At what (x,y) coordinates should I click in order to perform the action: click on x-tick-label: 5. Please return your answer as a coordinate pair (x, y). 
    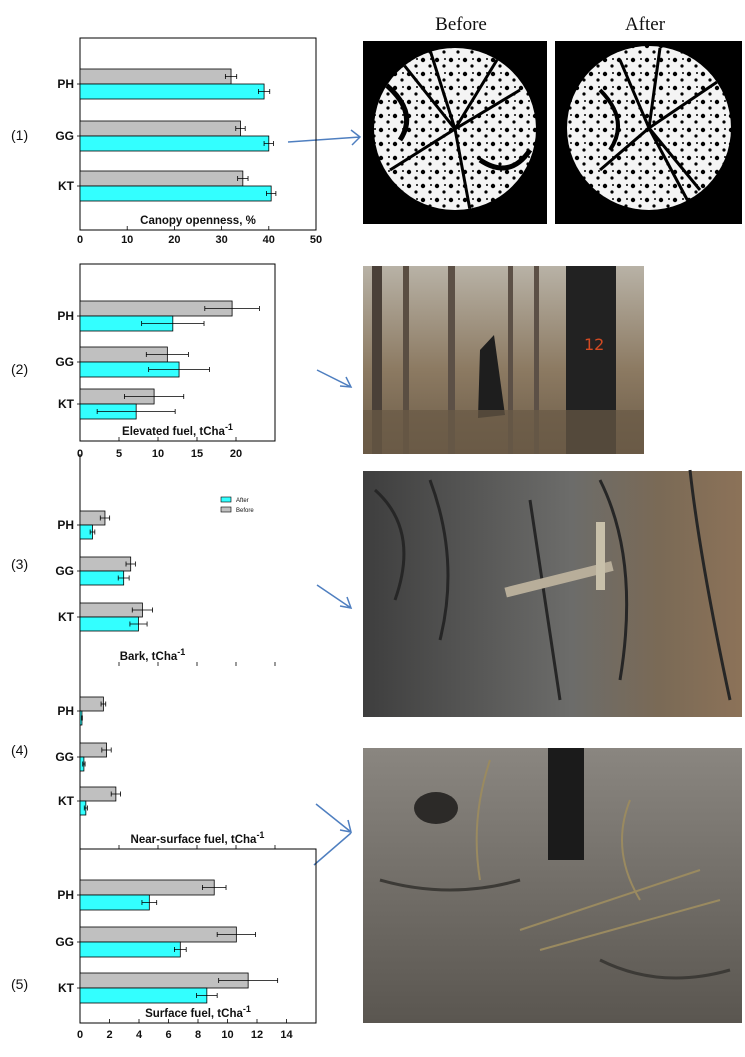
    Looking at the image, I should click on (119, 454).